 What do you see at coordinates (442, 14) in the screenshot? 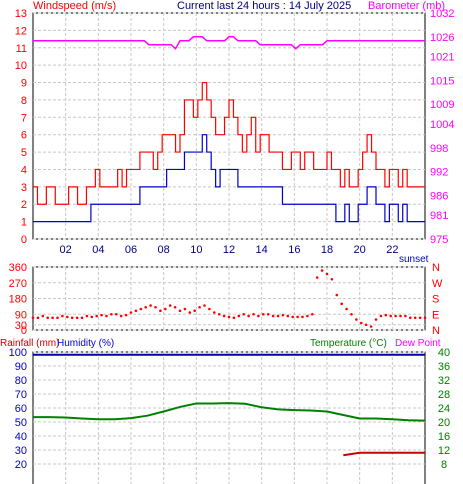
I see `y2-tick-label: 1032` at bounding box center [442, 14].